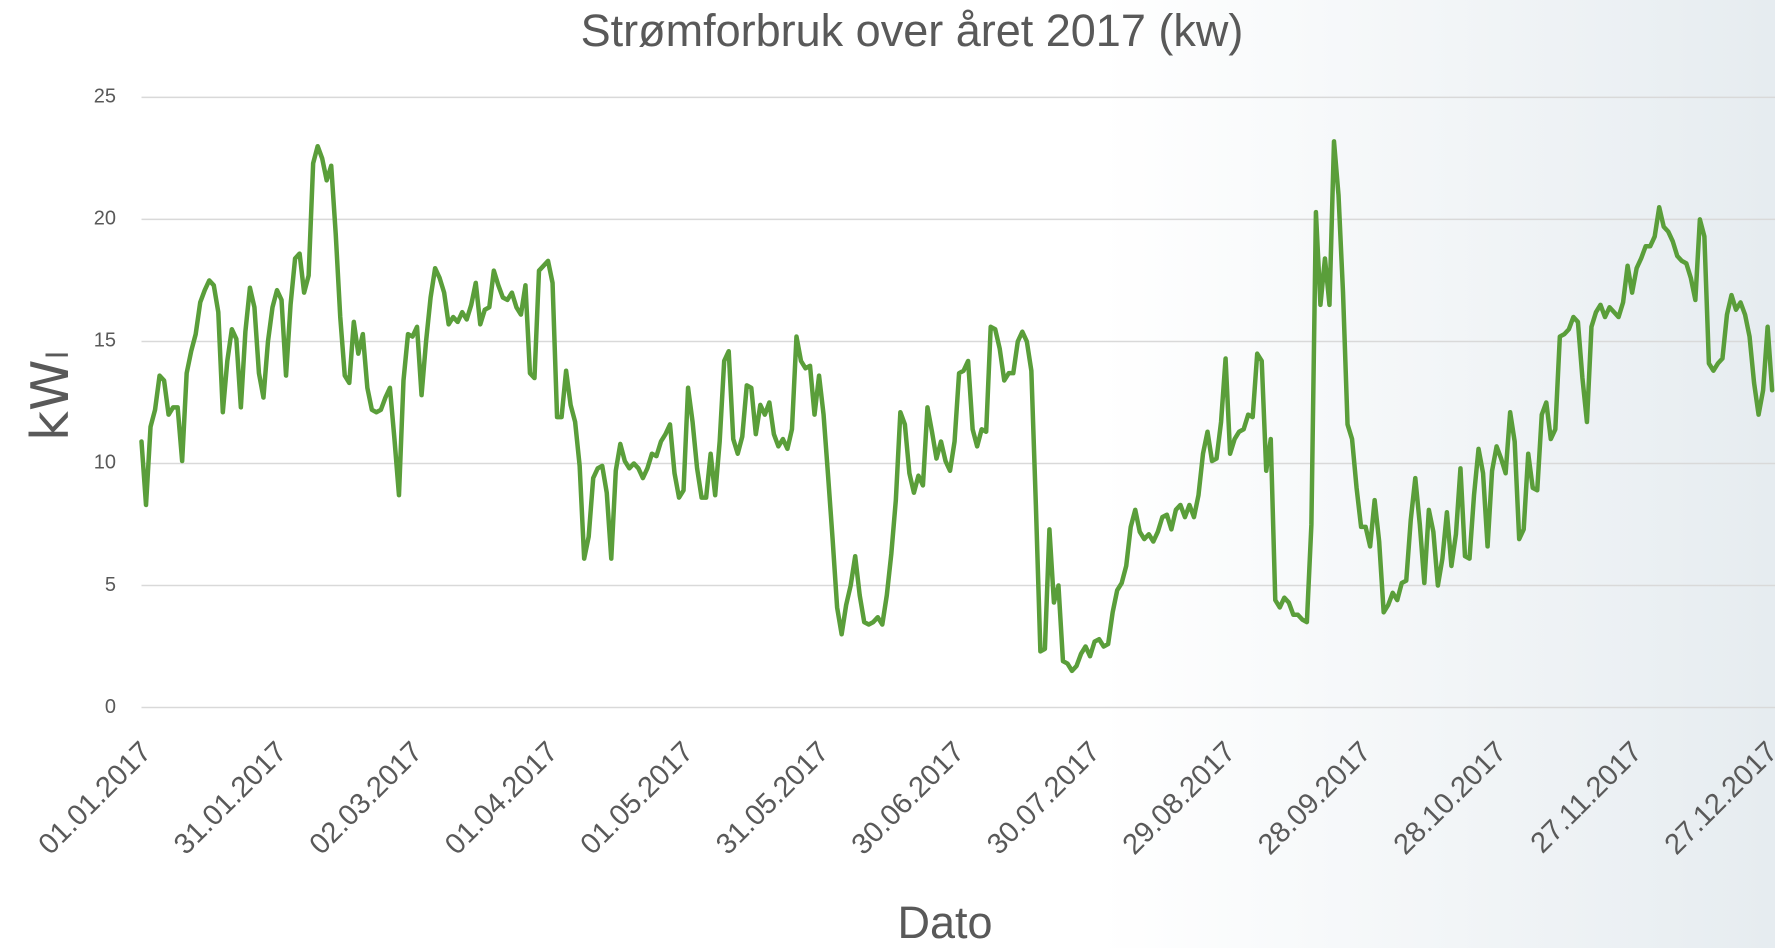 This screenshot has height=948, width=1775. I want to click on chart-title: Strømforbruk over året 2017 (kw), so click(912, 30).